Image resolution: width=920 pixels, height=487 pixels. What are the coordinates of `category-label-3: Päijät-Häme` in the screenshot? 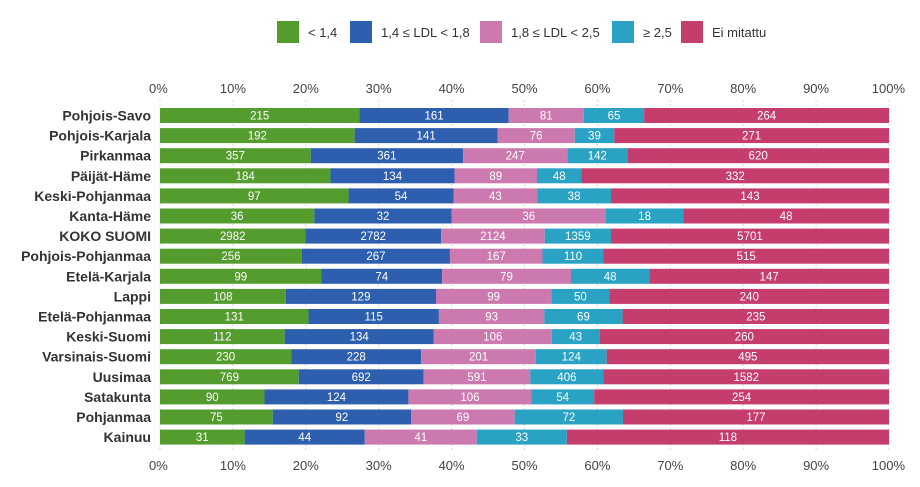 It's located at (111, 176).